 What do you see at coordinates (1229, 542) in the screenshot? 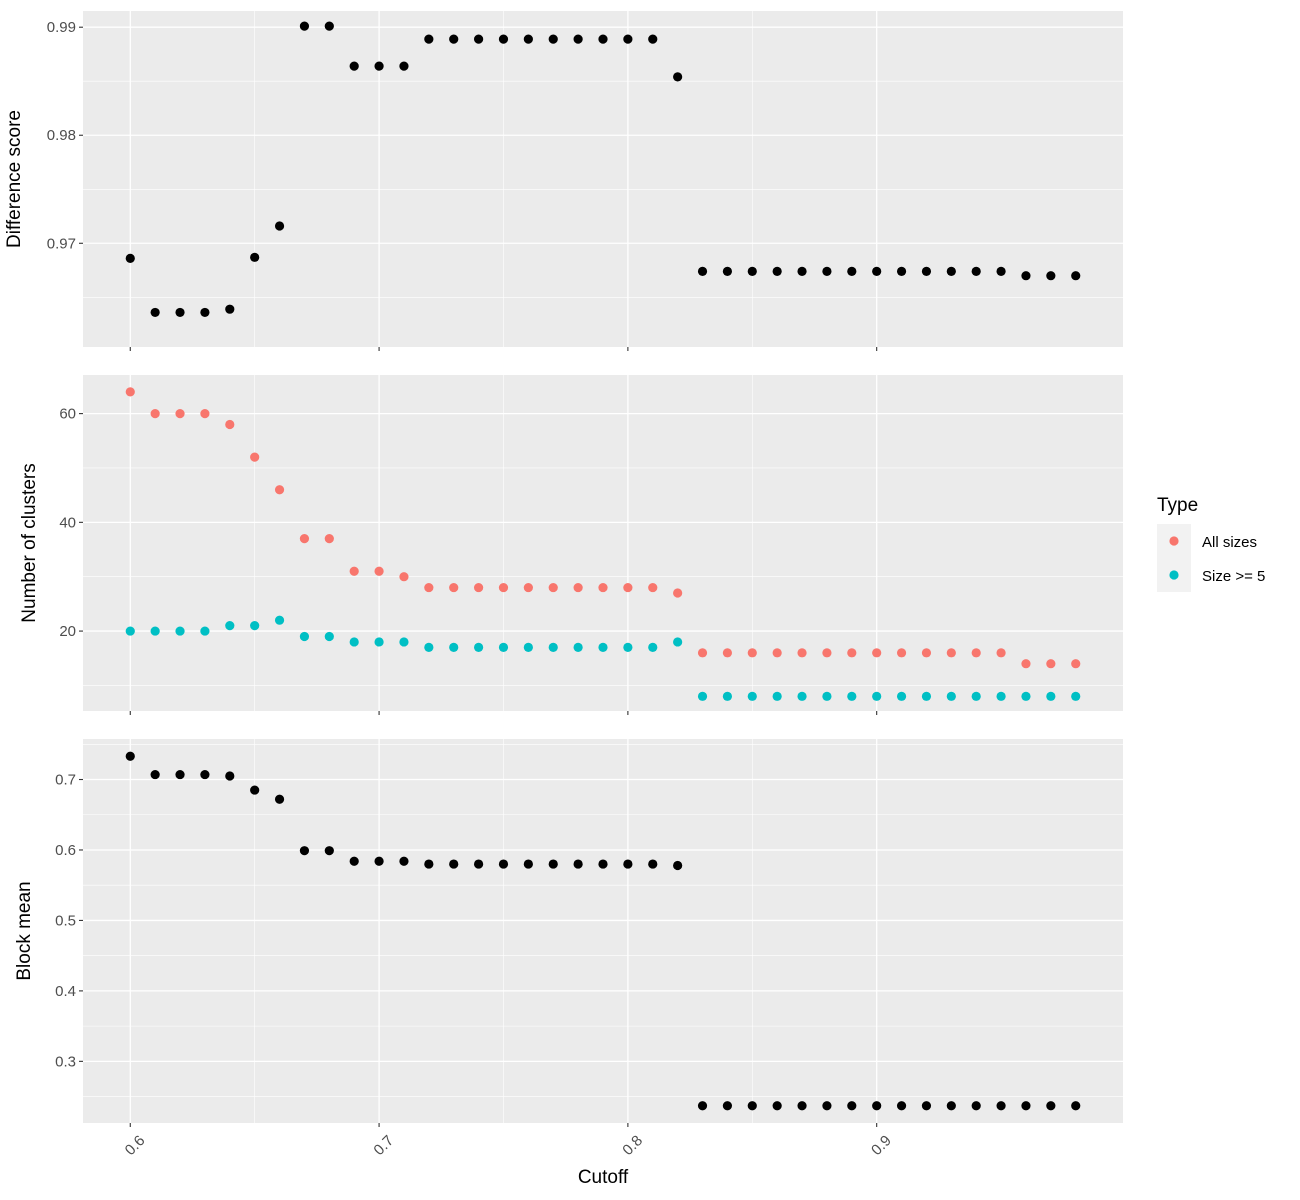
I see `legend-label: All sizes` at bounding box center [1229, 542].